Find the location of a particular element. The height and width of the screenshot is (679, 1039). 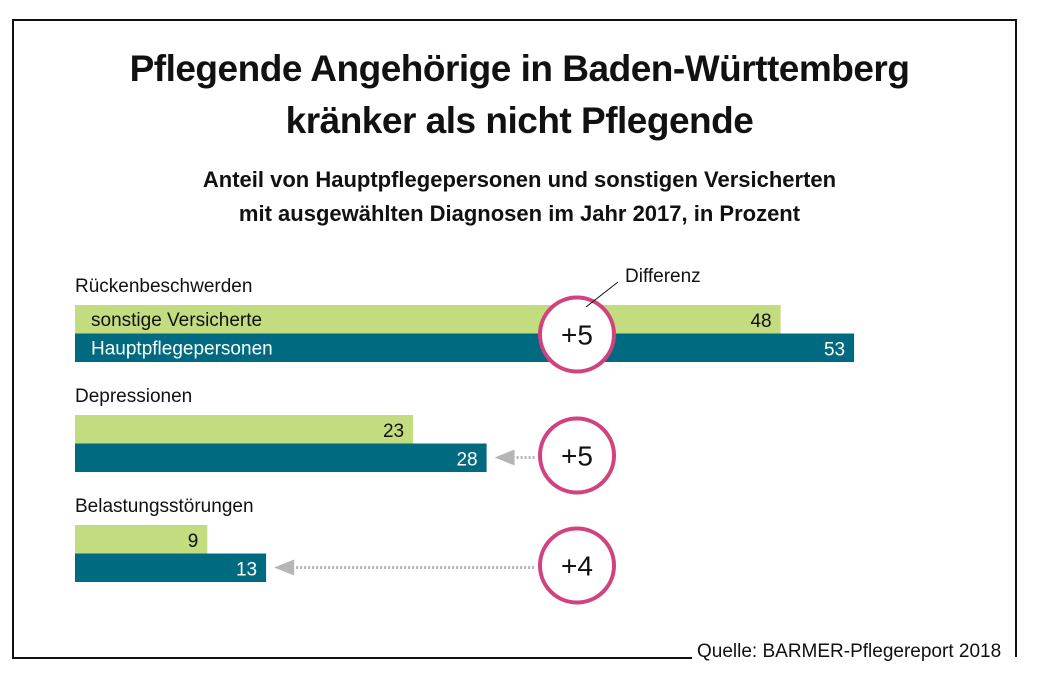

legend-label-sonstige: sonstige Versicherte is located at coordinates (176, 320).